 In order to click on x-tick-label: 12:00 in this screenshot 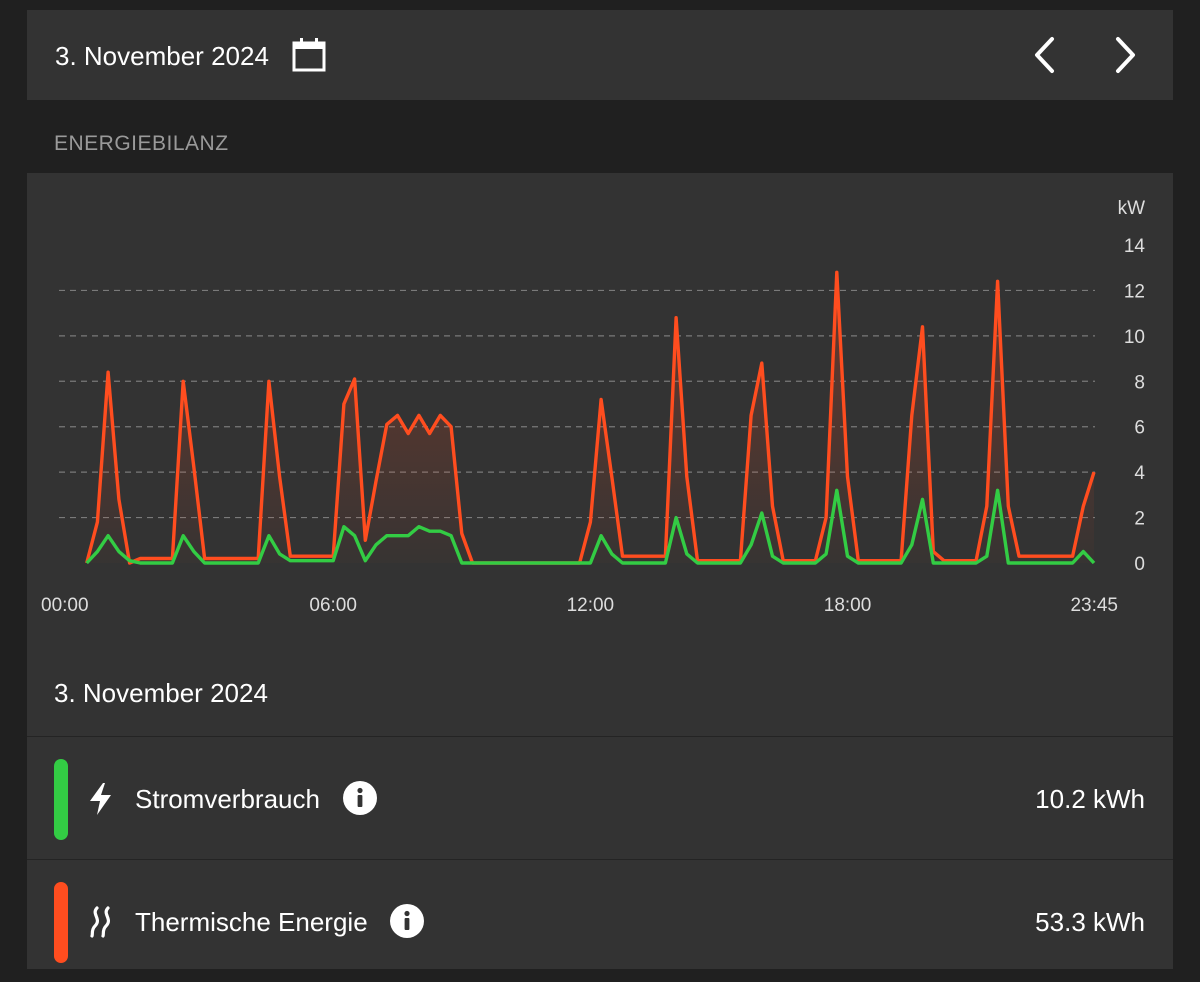, I will do `click(591, 605)`.